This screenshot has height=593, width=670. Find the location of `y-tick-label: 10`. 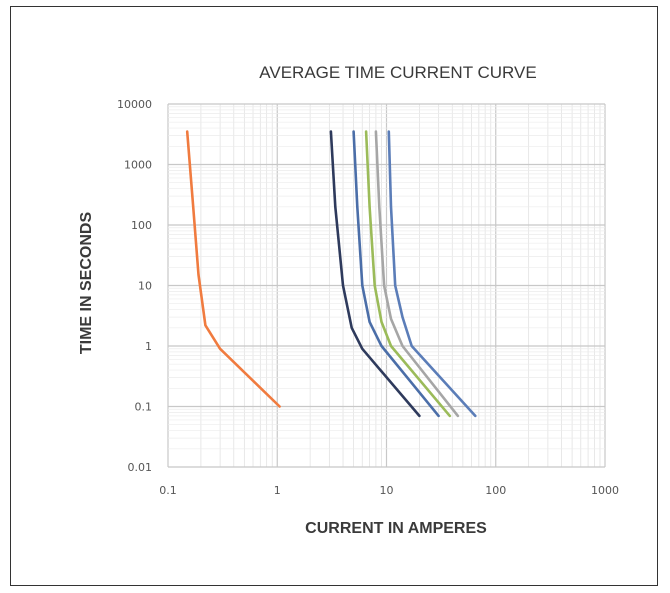

y-tick-label: 10 is located at coordinates (145, 286).